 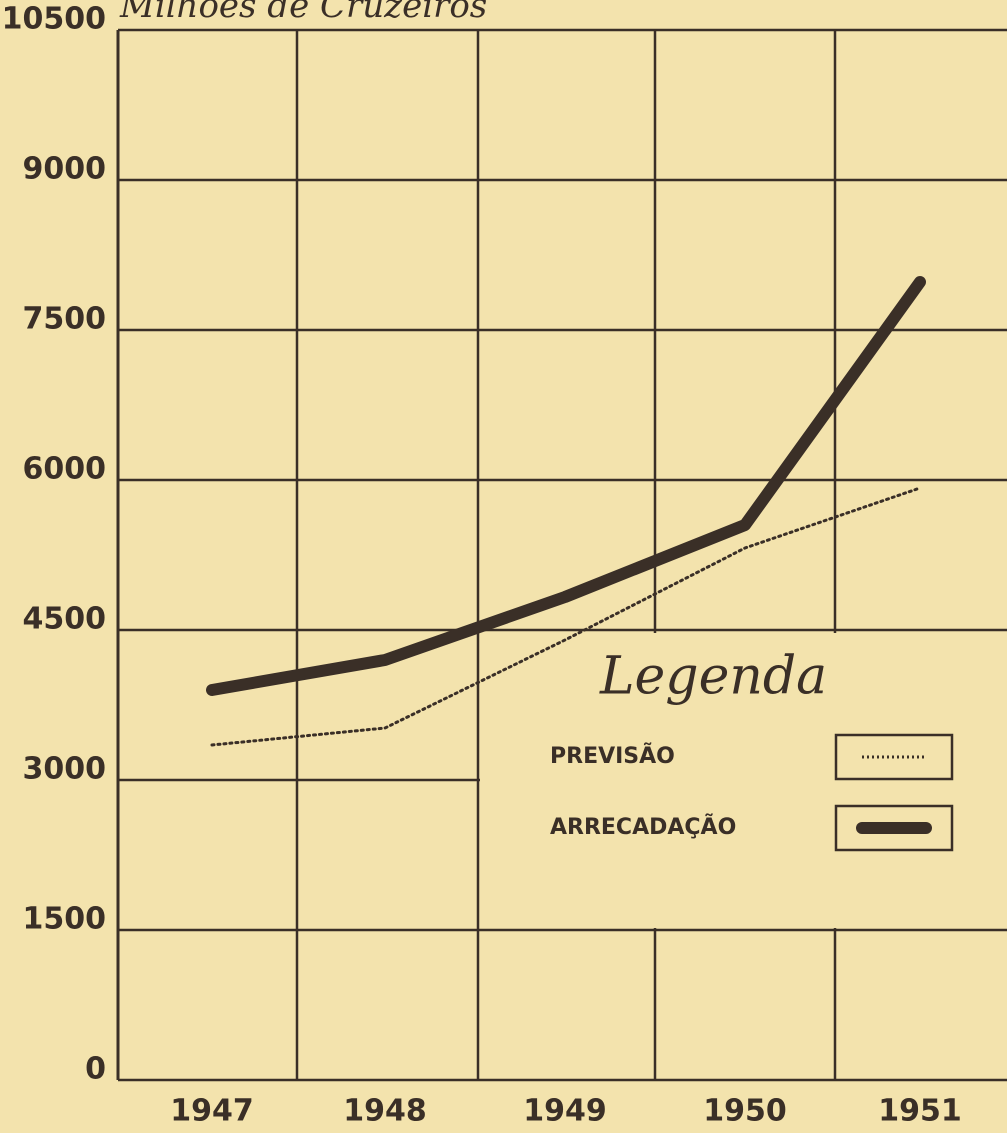 What do you see at coordinates (95, 1069) in the screenshot?
I see `y-tick-label: 0` at bounding box center [95, 1069].